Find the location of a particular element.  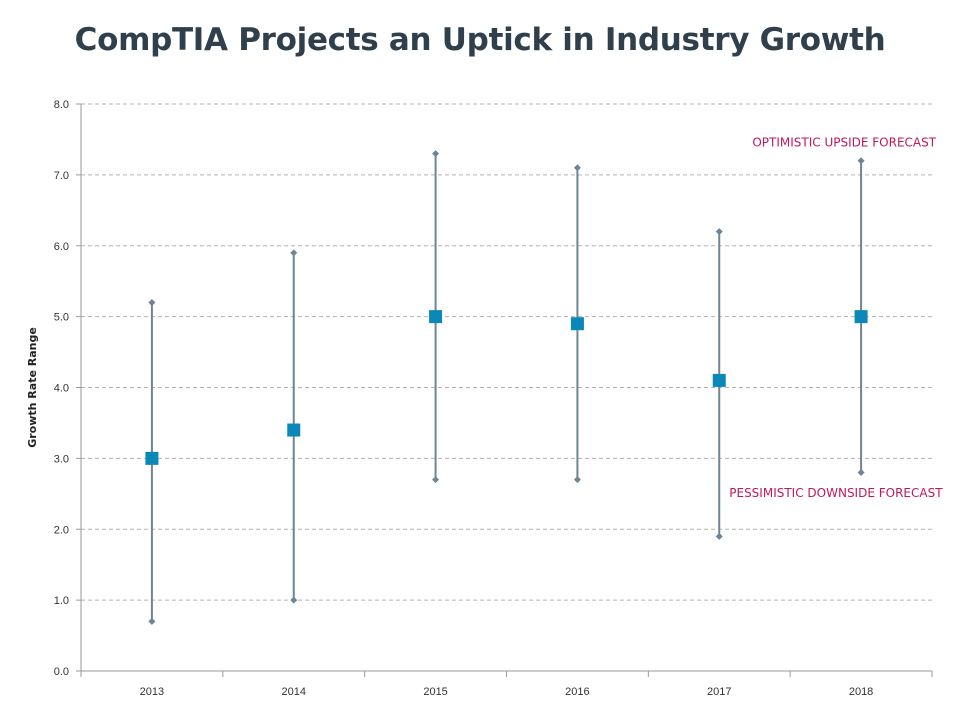

annotation-label: OPTIMISTIC UPSIDE FORECAST is located at coordinates (844, 143).